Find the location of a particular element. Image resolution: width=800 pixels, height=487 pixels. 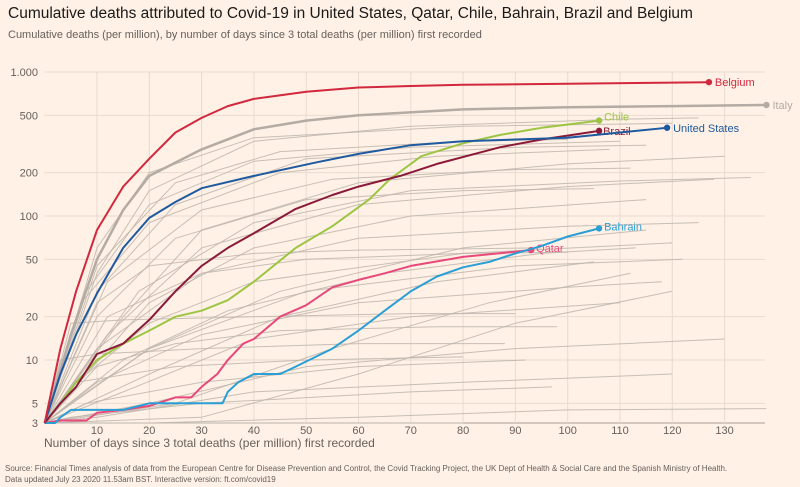

x-tick-label: 20 is located at coordinates (149, 431).